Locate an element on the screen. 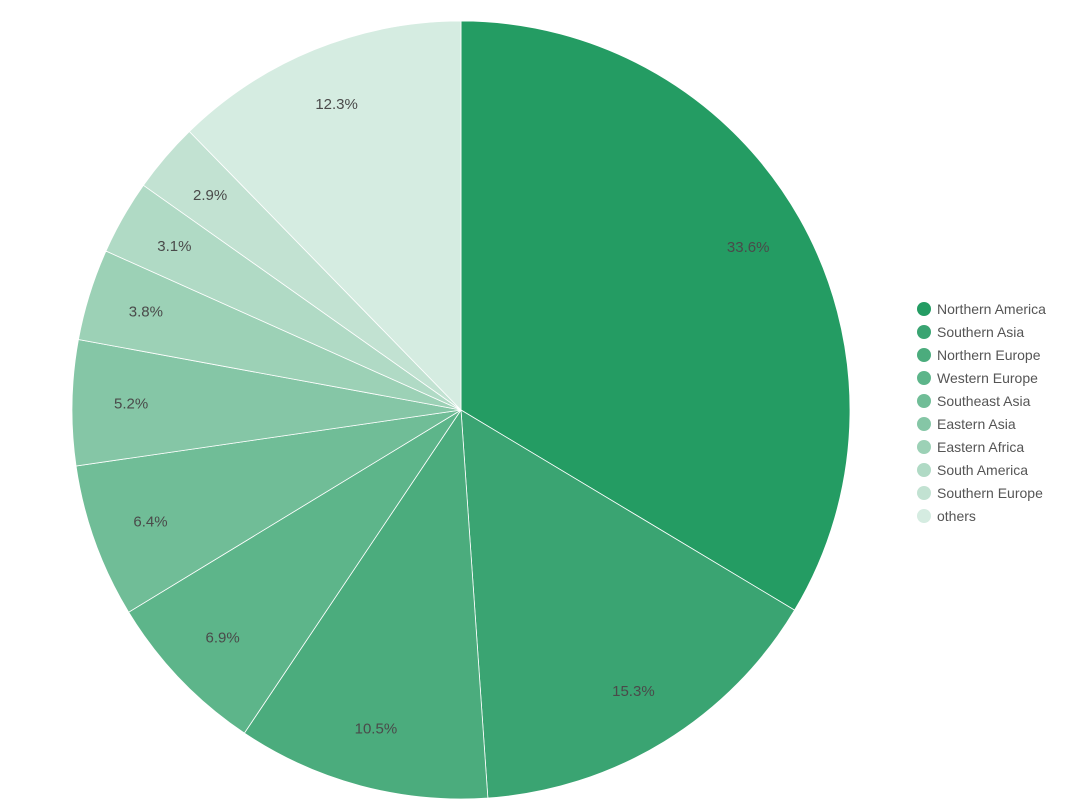 The image size is (1072, 810). legend-item-southern-asia: Southern Asia is located at coordinates (981, 331).